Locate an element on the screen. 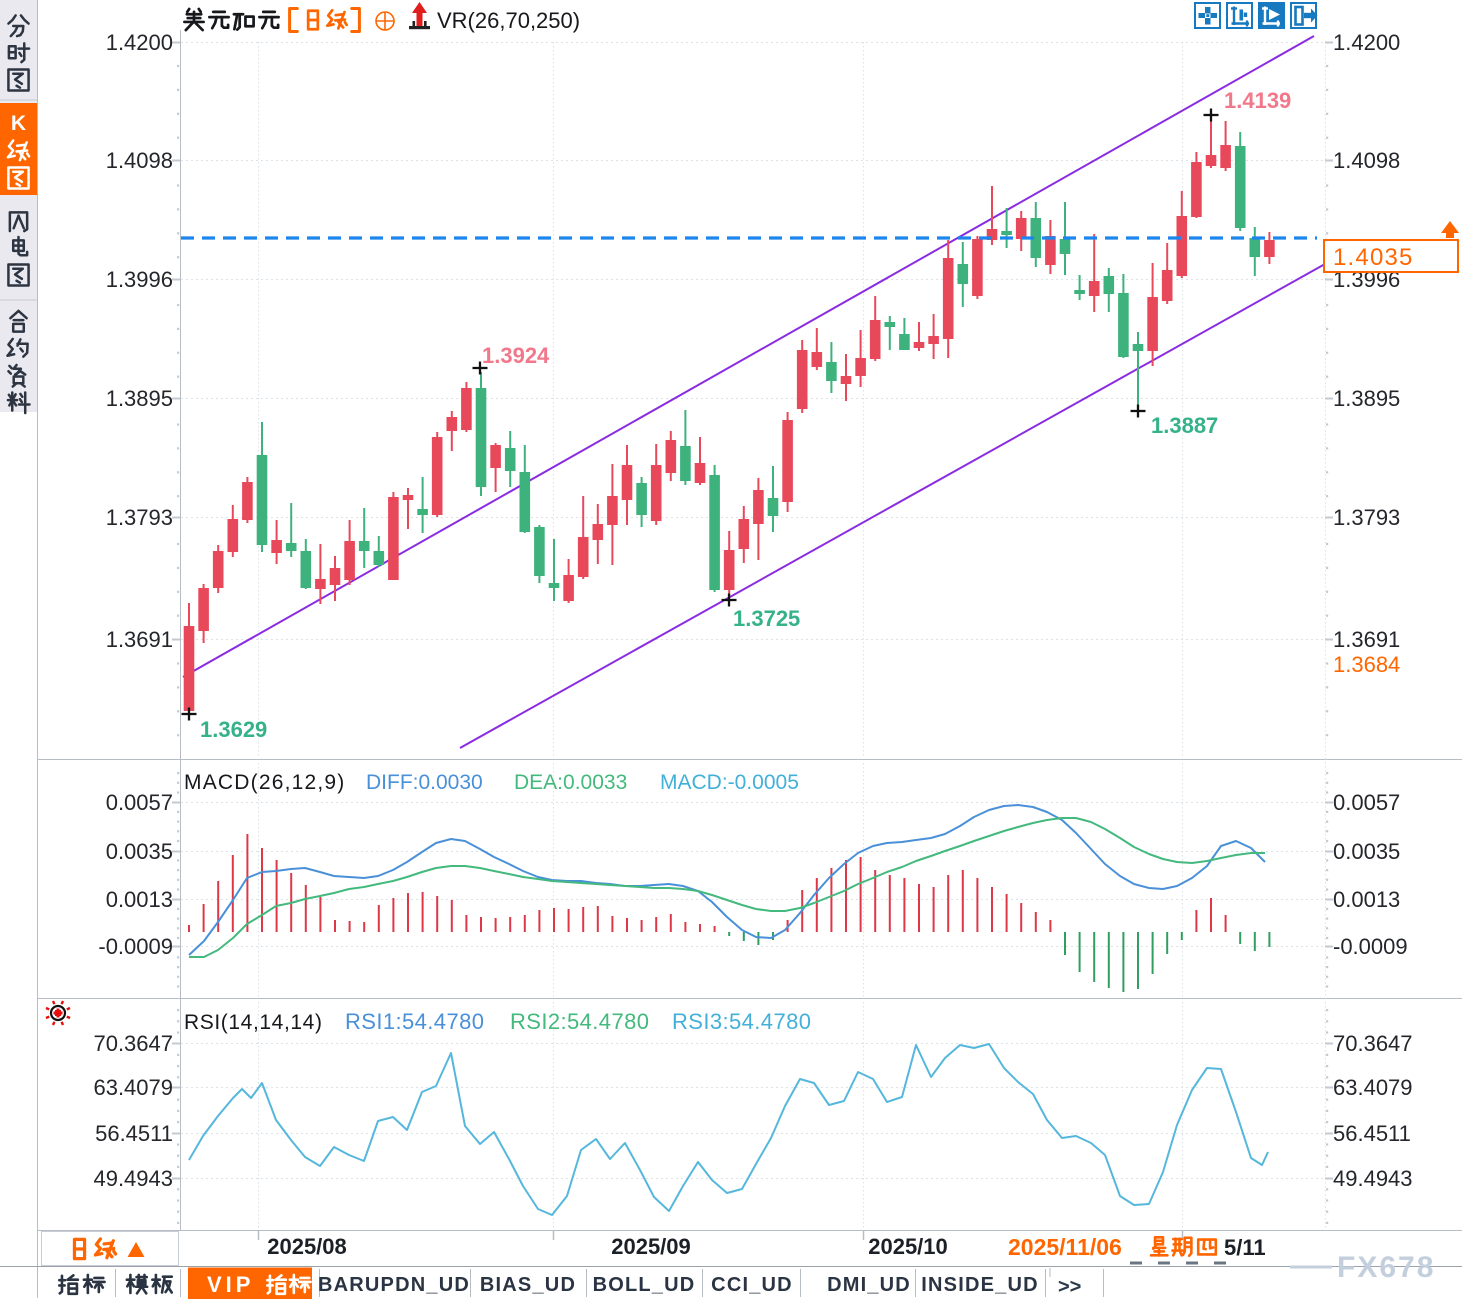 Image resolution: width=1462 pixels, height=1300 pixels. svg-text: MACD:-0.0005 is located at coordinates (729, 782).